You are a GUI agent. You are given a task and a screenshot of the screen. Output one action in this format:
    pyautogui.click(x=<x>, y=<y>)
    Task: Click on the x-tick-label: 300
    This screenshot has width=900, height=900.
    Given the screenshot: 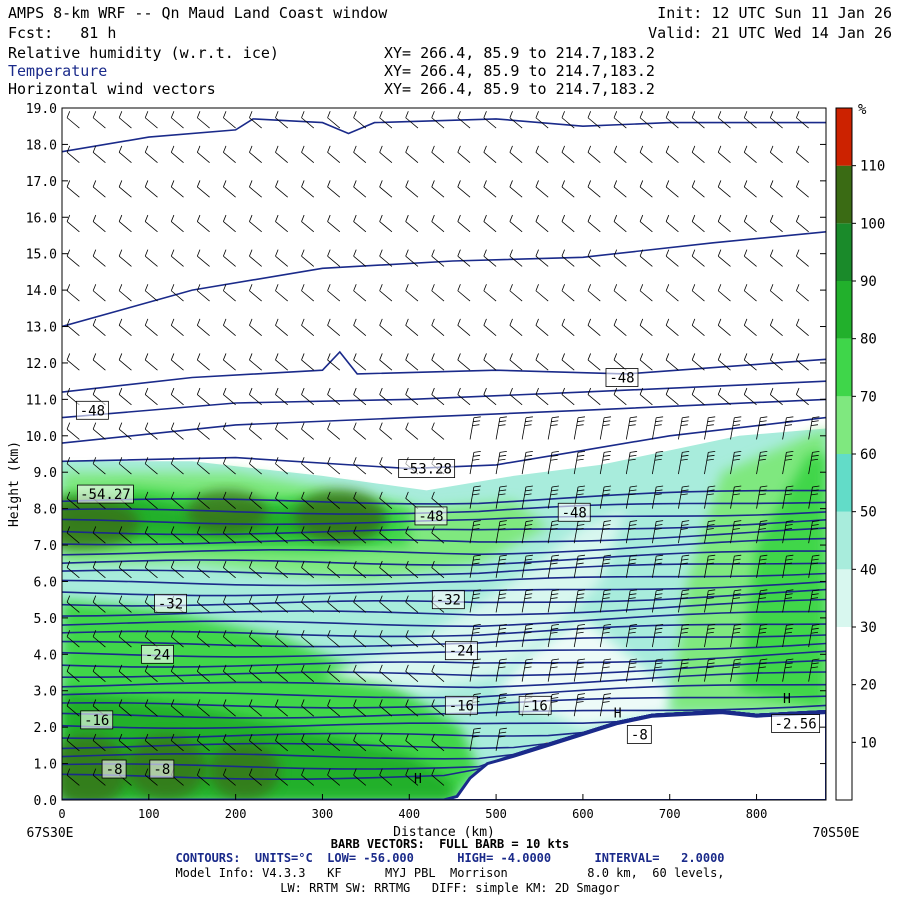 What is the action you would take?
    pyautogui.click(x=323, y=814)
    